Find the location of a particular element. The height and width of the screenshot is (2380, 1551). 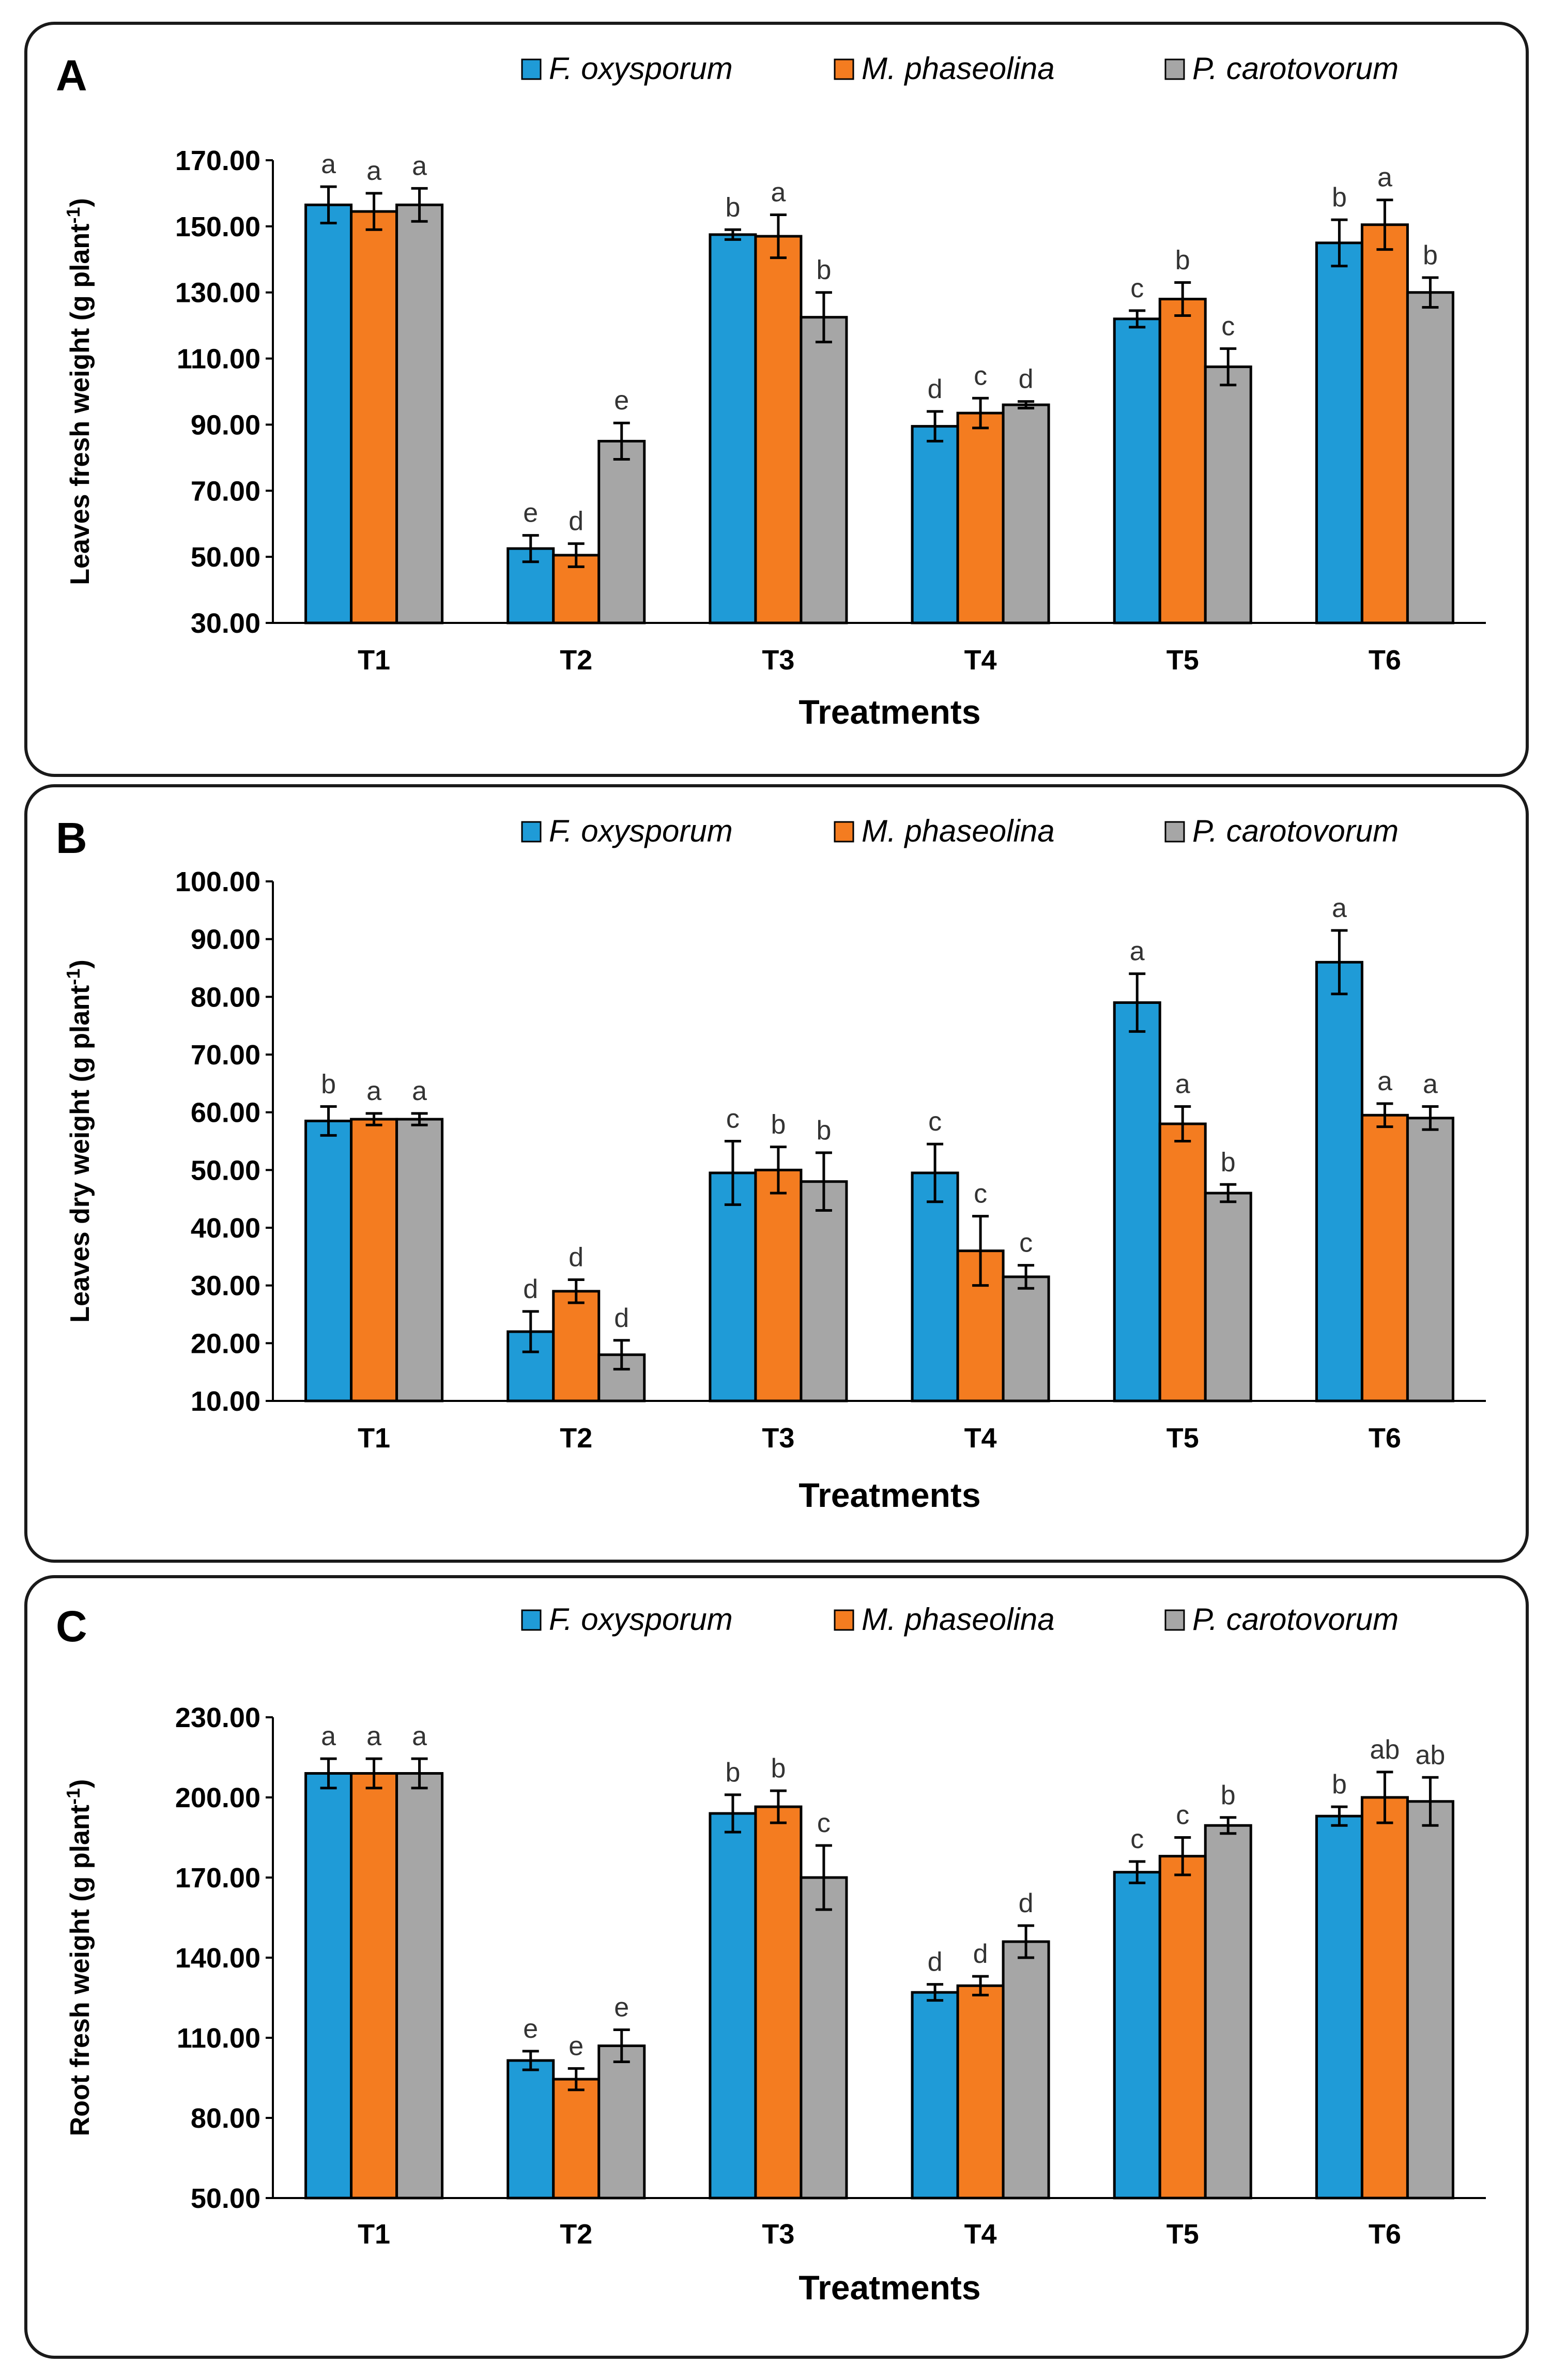

legend-label: M. phaseolina is located at coordinates (958, 1619).